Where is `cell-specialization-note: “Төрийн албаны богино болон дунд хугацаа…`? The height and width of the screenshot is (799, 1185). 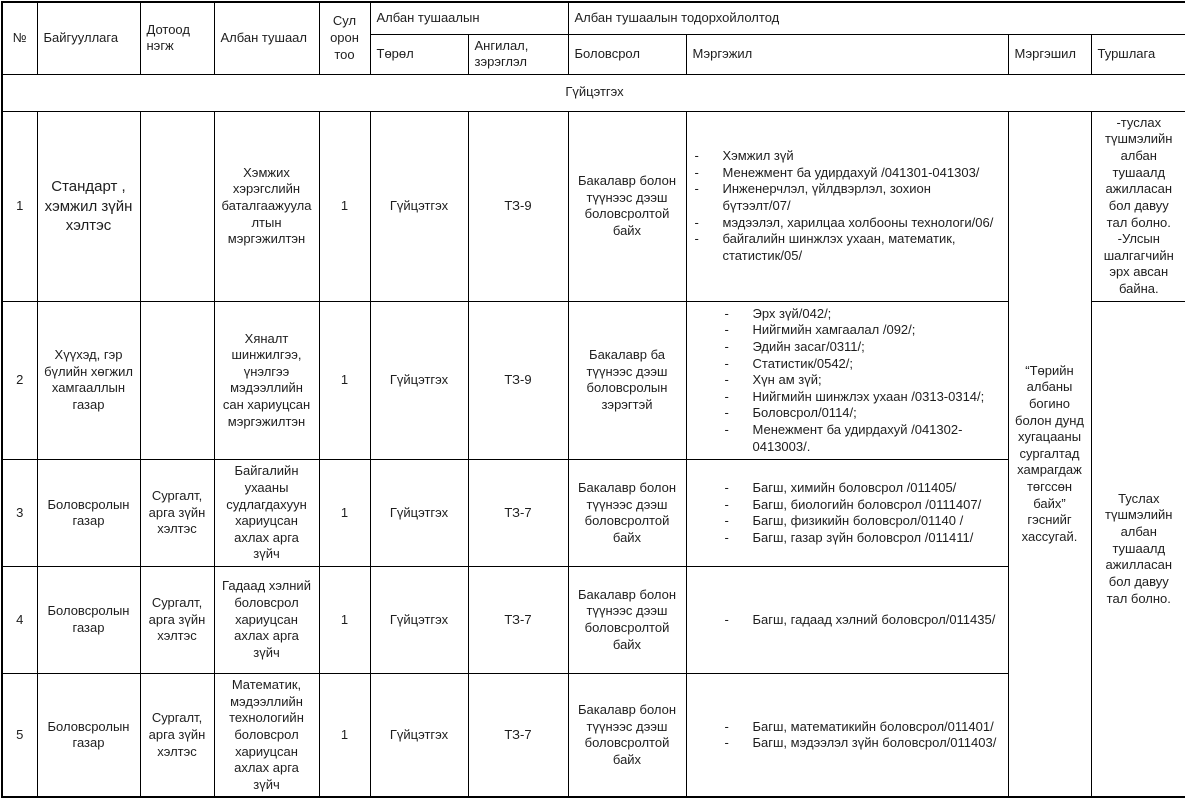
cell-specialization-note: “Төрийн албаны богино болон дунд хугацаа… is located at coordinates (1049, 454).